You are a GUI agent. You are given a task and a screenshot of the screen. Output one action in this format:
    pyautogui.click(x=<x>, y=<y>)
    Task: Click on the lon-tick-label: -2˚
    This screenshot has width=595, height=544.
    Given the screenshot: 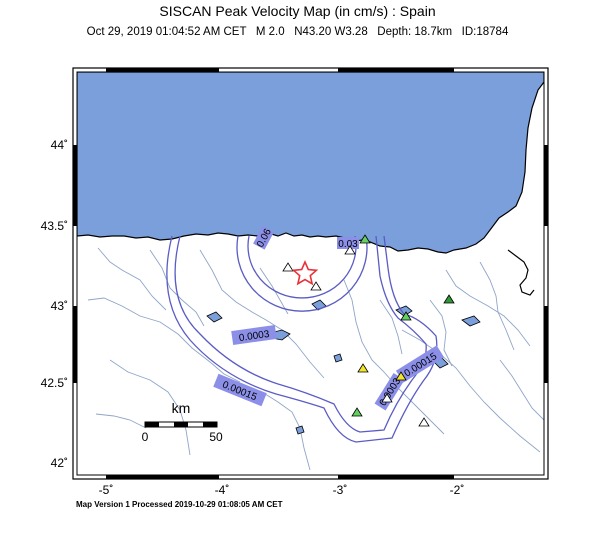 What is the action you would take?
    pyautogui.click(x=457, y=490)
    